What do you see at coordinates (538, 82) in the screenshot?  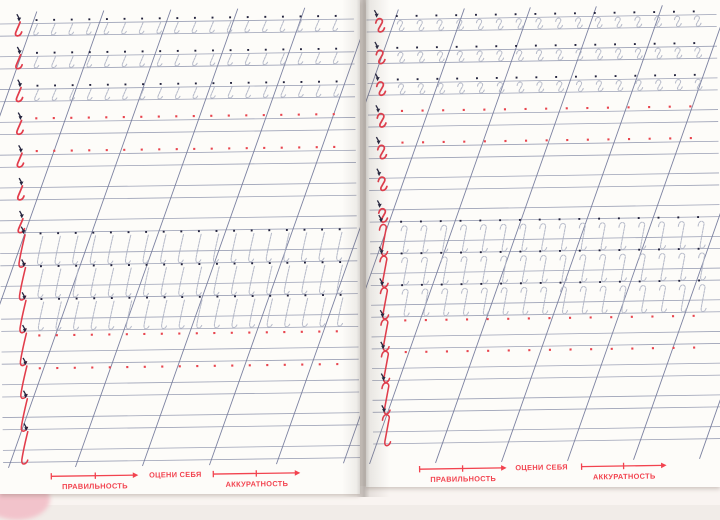 I see `practice-row-3-trace` at bounding box center [538, 82].